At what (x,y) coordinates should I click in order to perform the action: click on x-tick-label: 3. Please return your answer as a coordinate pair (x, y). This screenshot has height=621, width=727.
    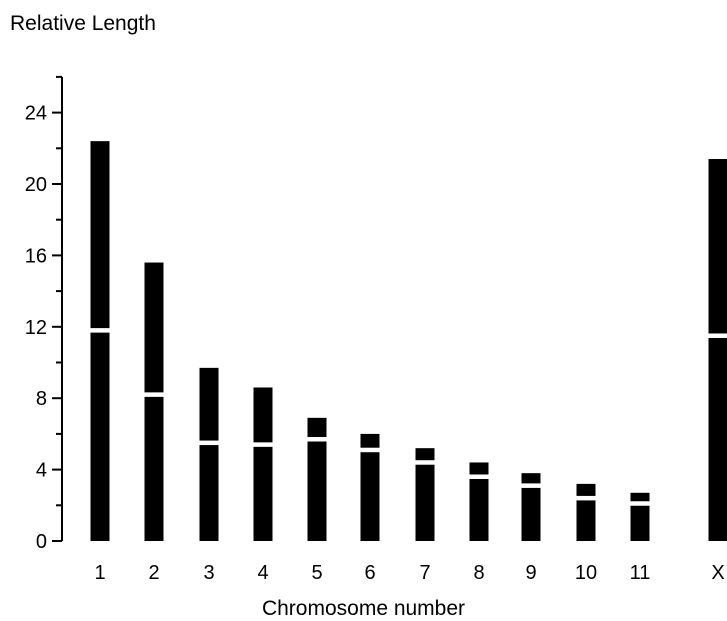
    Looking at the image, I should click on (208, 573).